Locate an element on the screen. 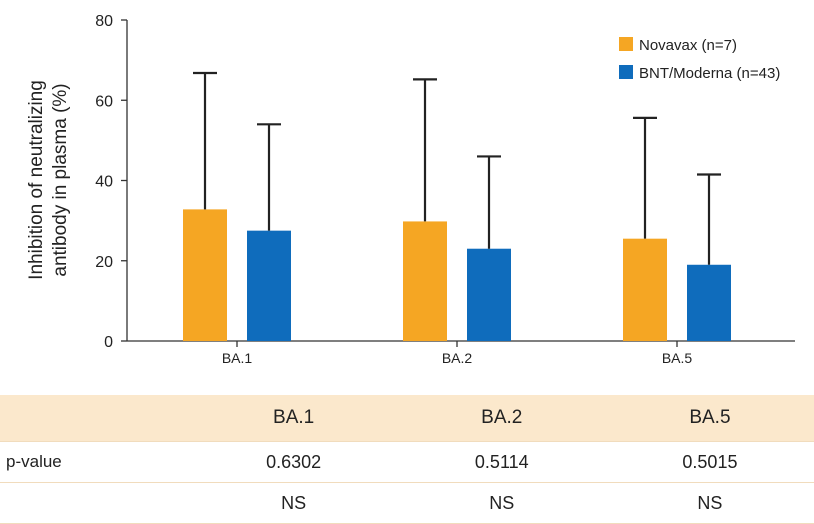 This screenshot has width=814, height=524. y-tick-label: 60 is located at coordinates (104, 101).